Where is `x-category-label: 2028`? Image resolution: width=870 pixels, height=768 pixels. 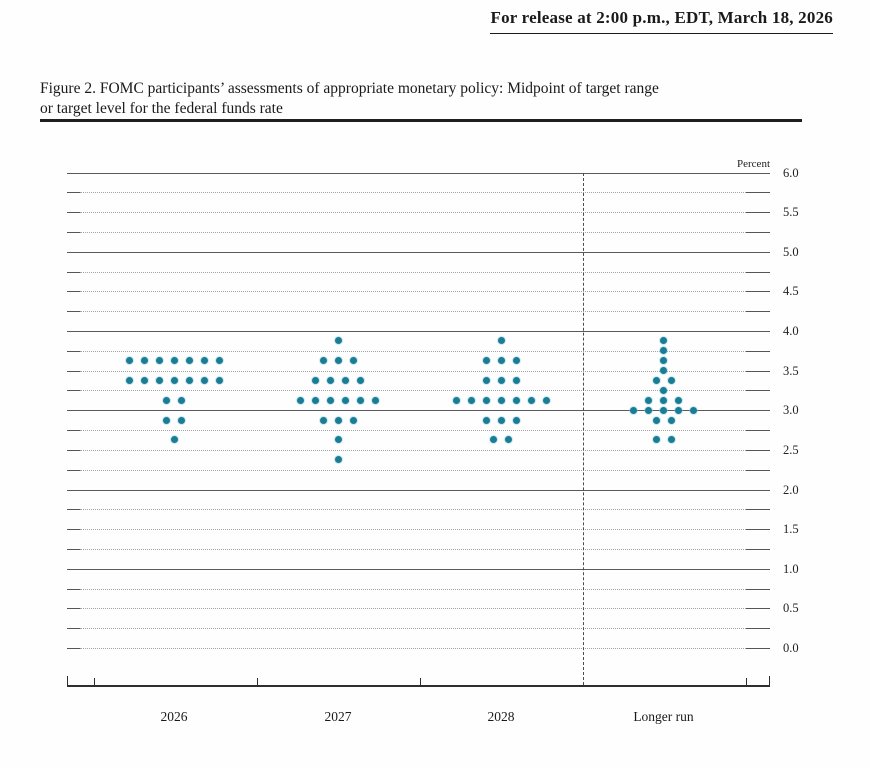
x-category-label: 2028 is located at coordinates (501, 716).